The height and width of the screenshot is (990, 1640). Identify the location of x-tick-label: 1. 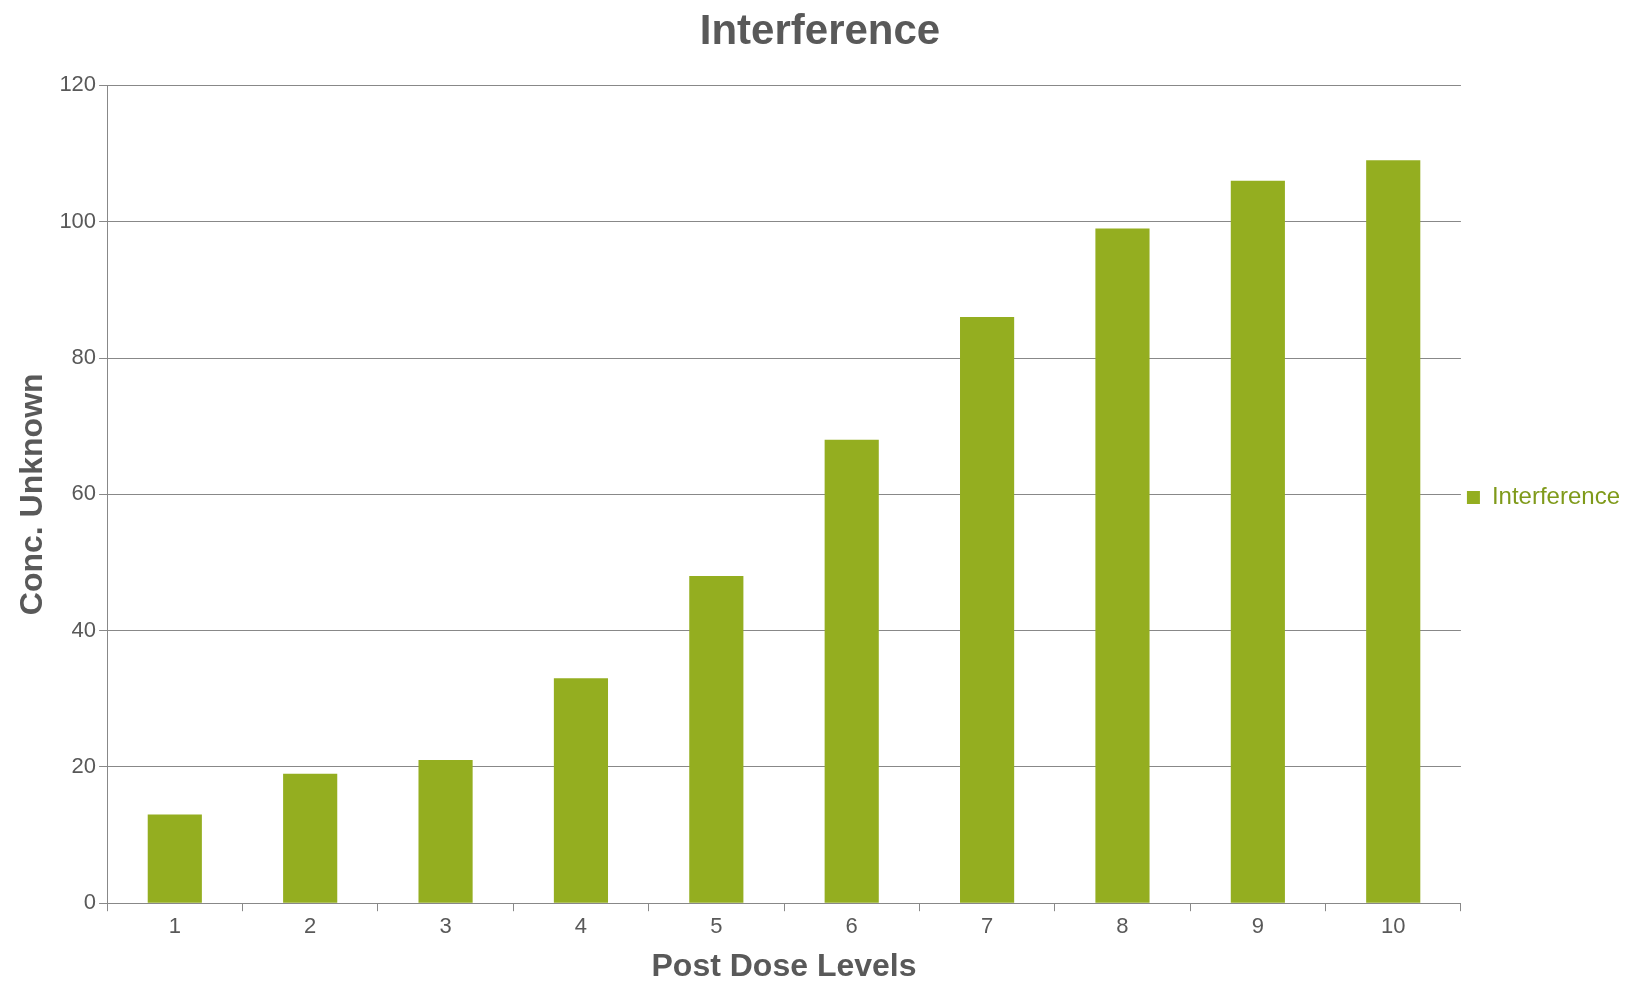
(174, 926).